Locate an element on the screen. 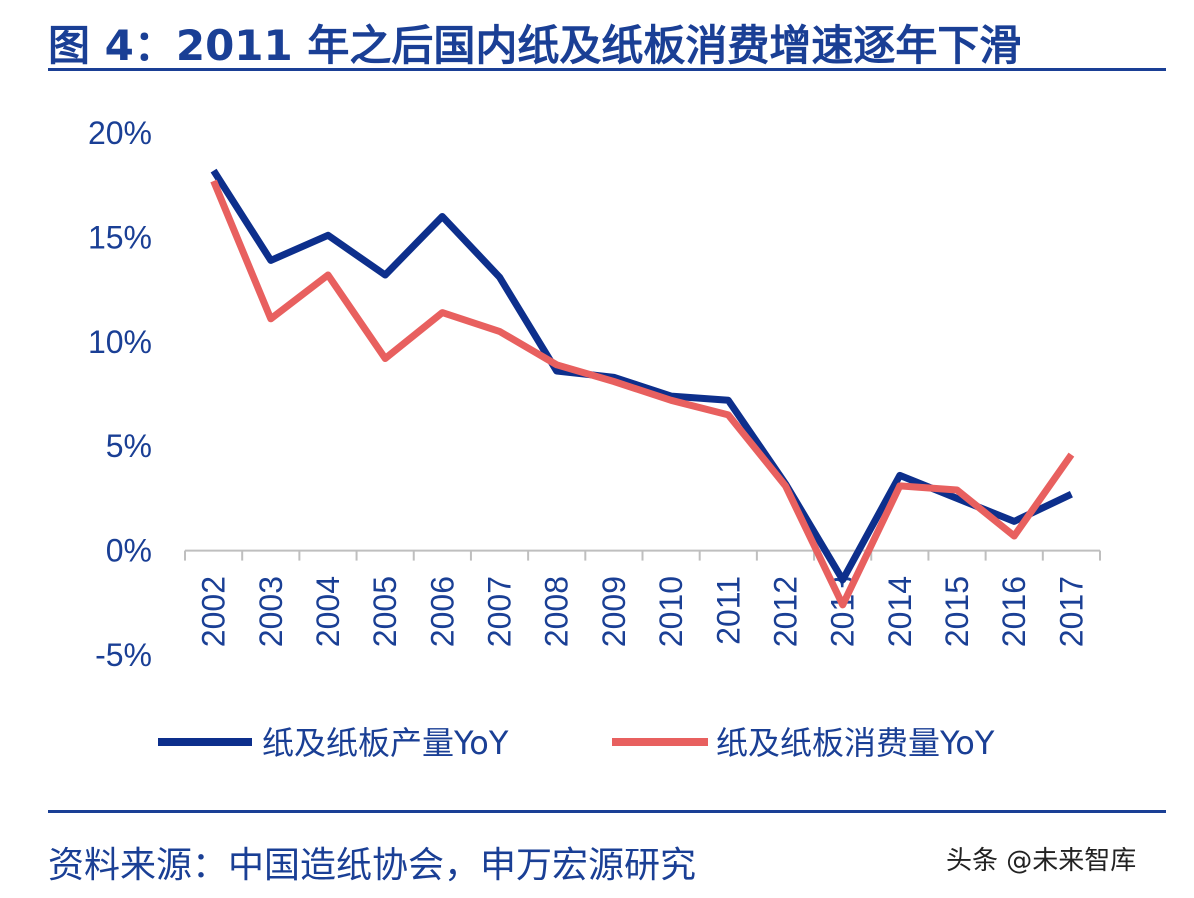  x-tick-label: 2012 is located at coordinates (785, 611).